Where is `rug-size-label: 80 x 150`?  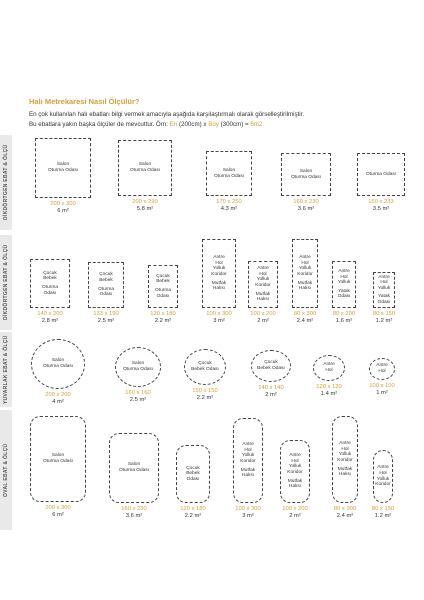
rug-size-label: 80 x 150 is located at coordinates (383, 509).